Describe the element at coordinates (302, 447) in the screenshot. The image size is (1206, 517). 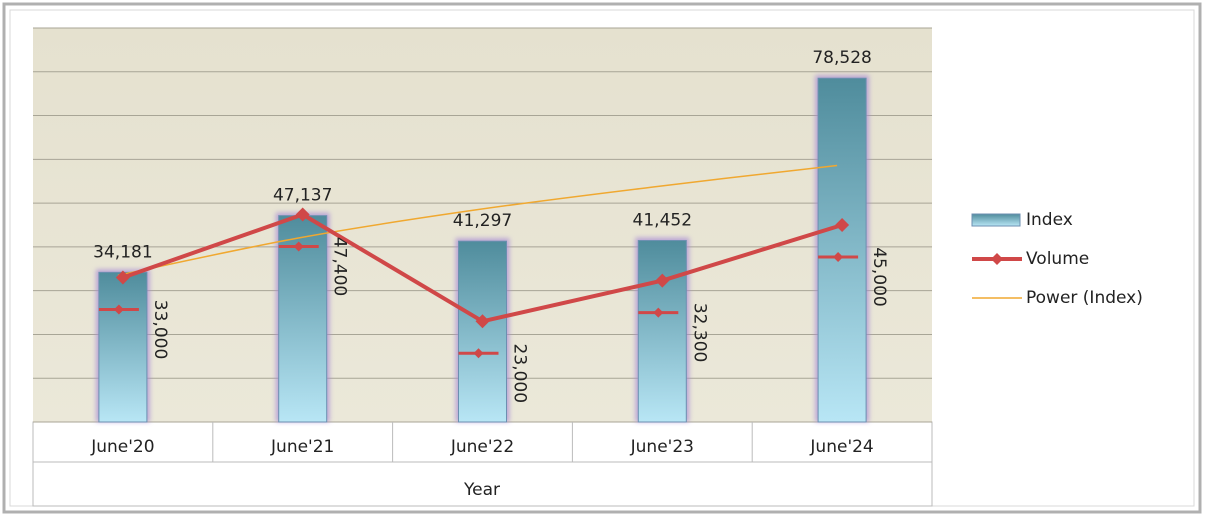
I see `x-tick-label: June'21` at that location.